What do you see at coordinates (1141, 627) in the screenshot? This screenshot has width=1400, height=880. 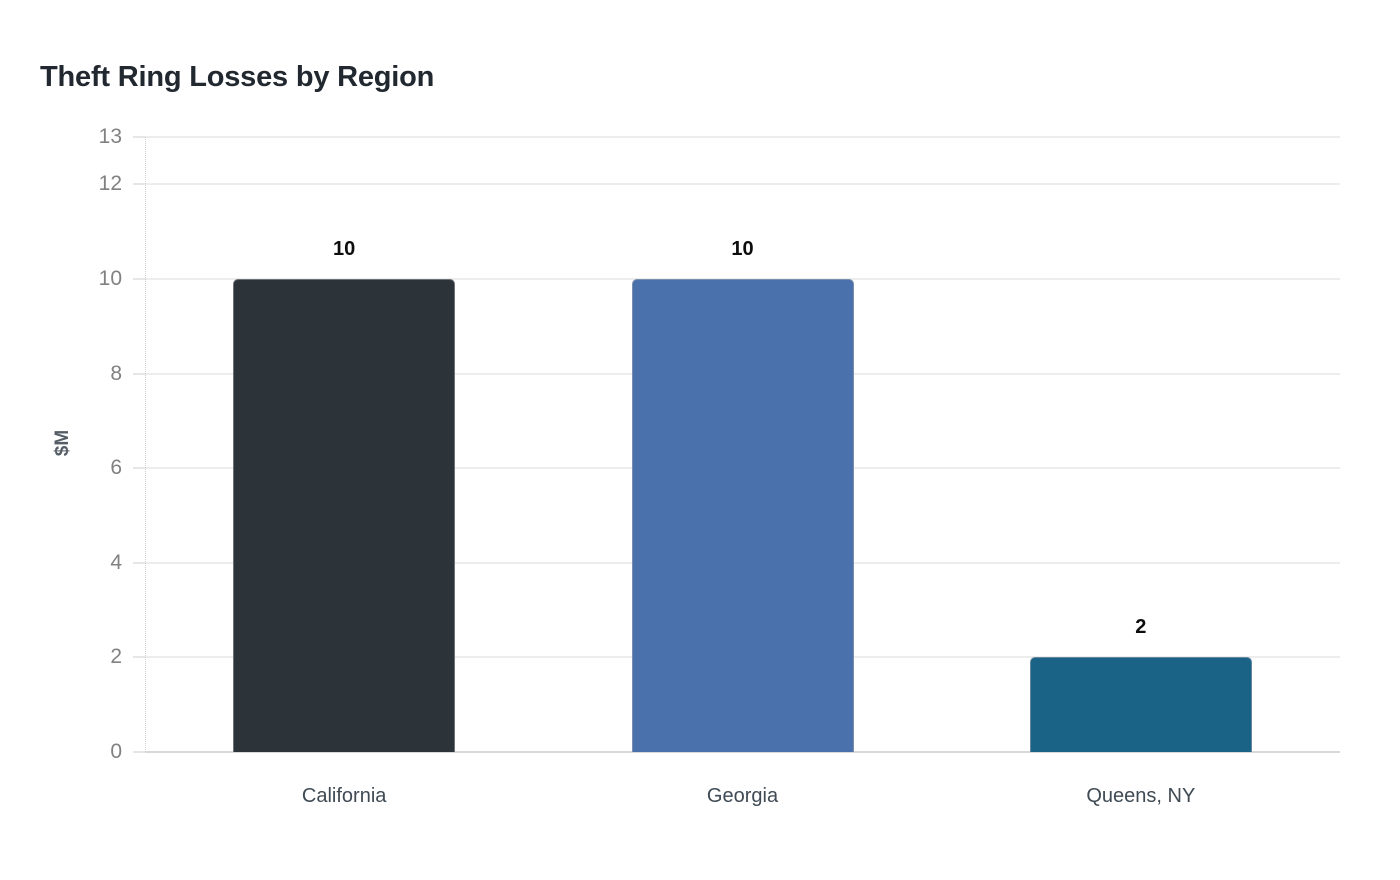 I see `bar-value-label: 2` at bounding box center [1141, 627].